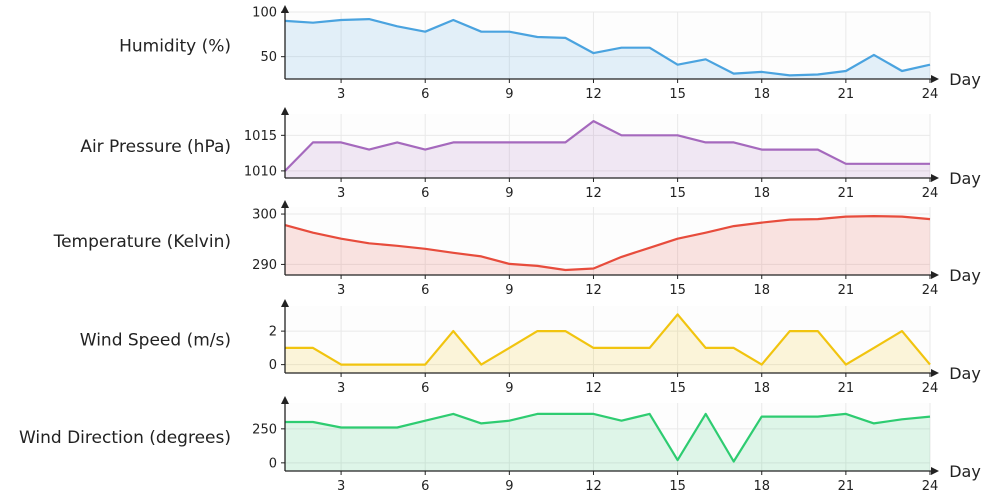  What do you see at coordinates (264, 215) in the screenshot?
I see `y-tick-label: 300` at bounding box center [264, 215].